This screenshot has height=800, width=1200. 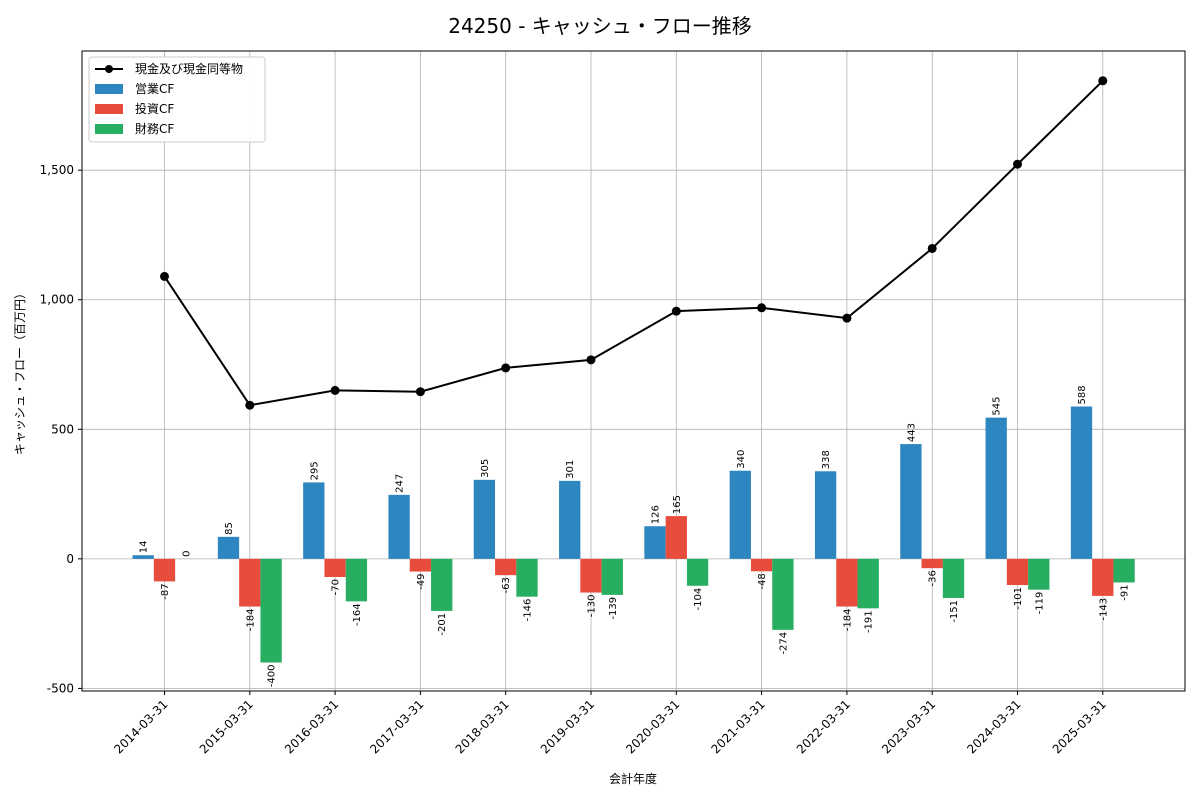 What do you see at coordinates (357, 614) in the screenshot?
I see `bar-value-label: -164` at bounding box center [357, 614].